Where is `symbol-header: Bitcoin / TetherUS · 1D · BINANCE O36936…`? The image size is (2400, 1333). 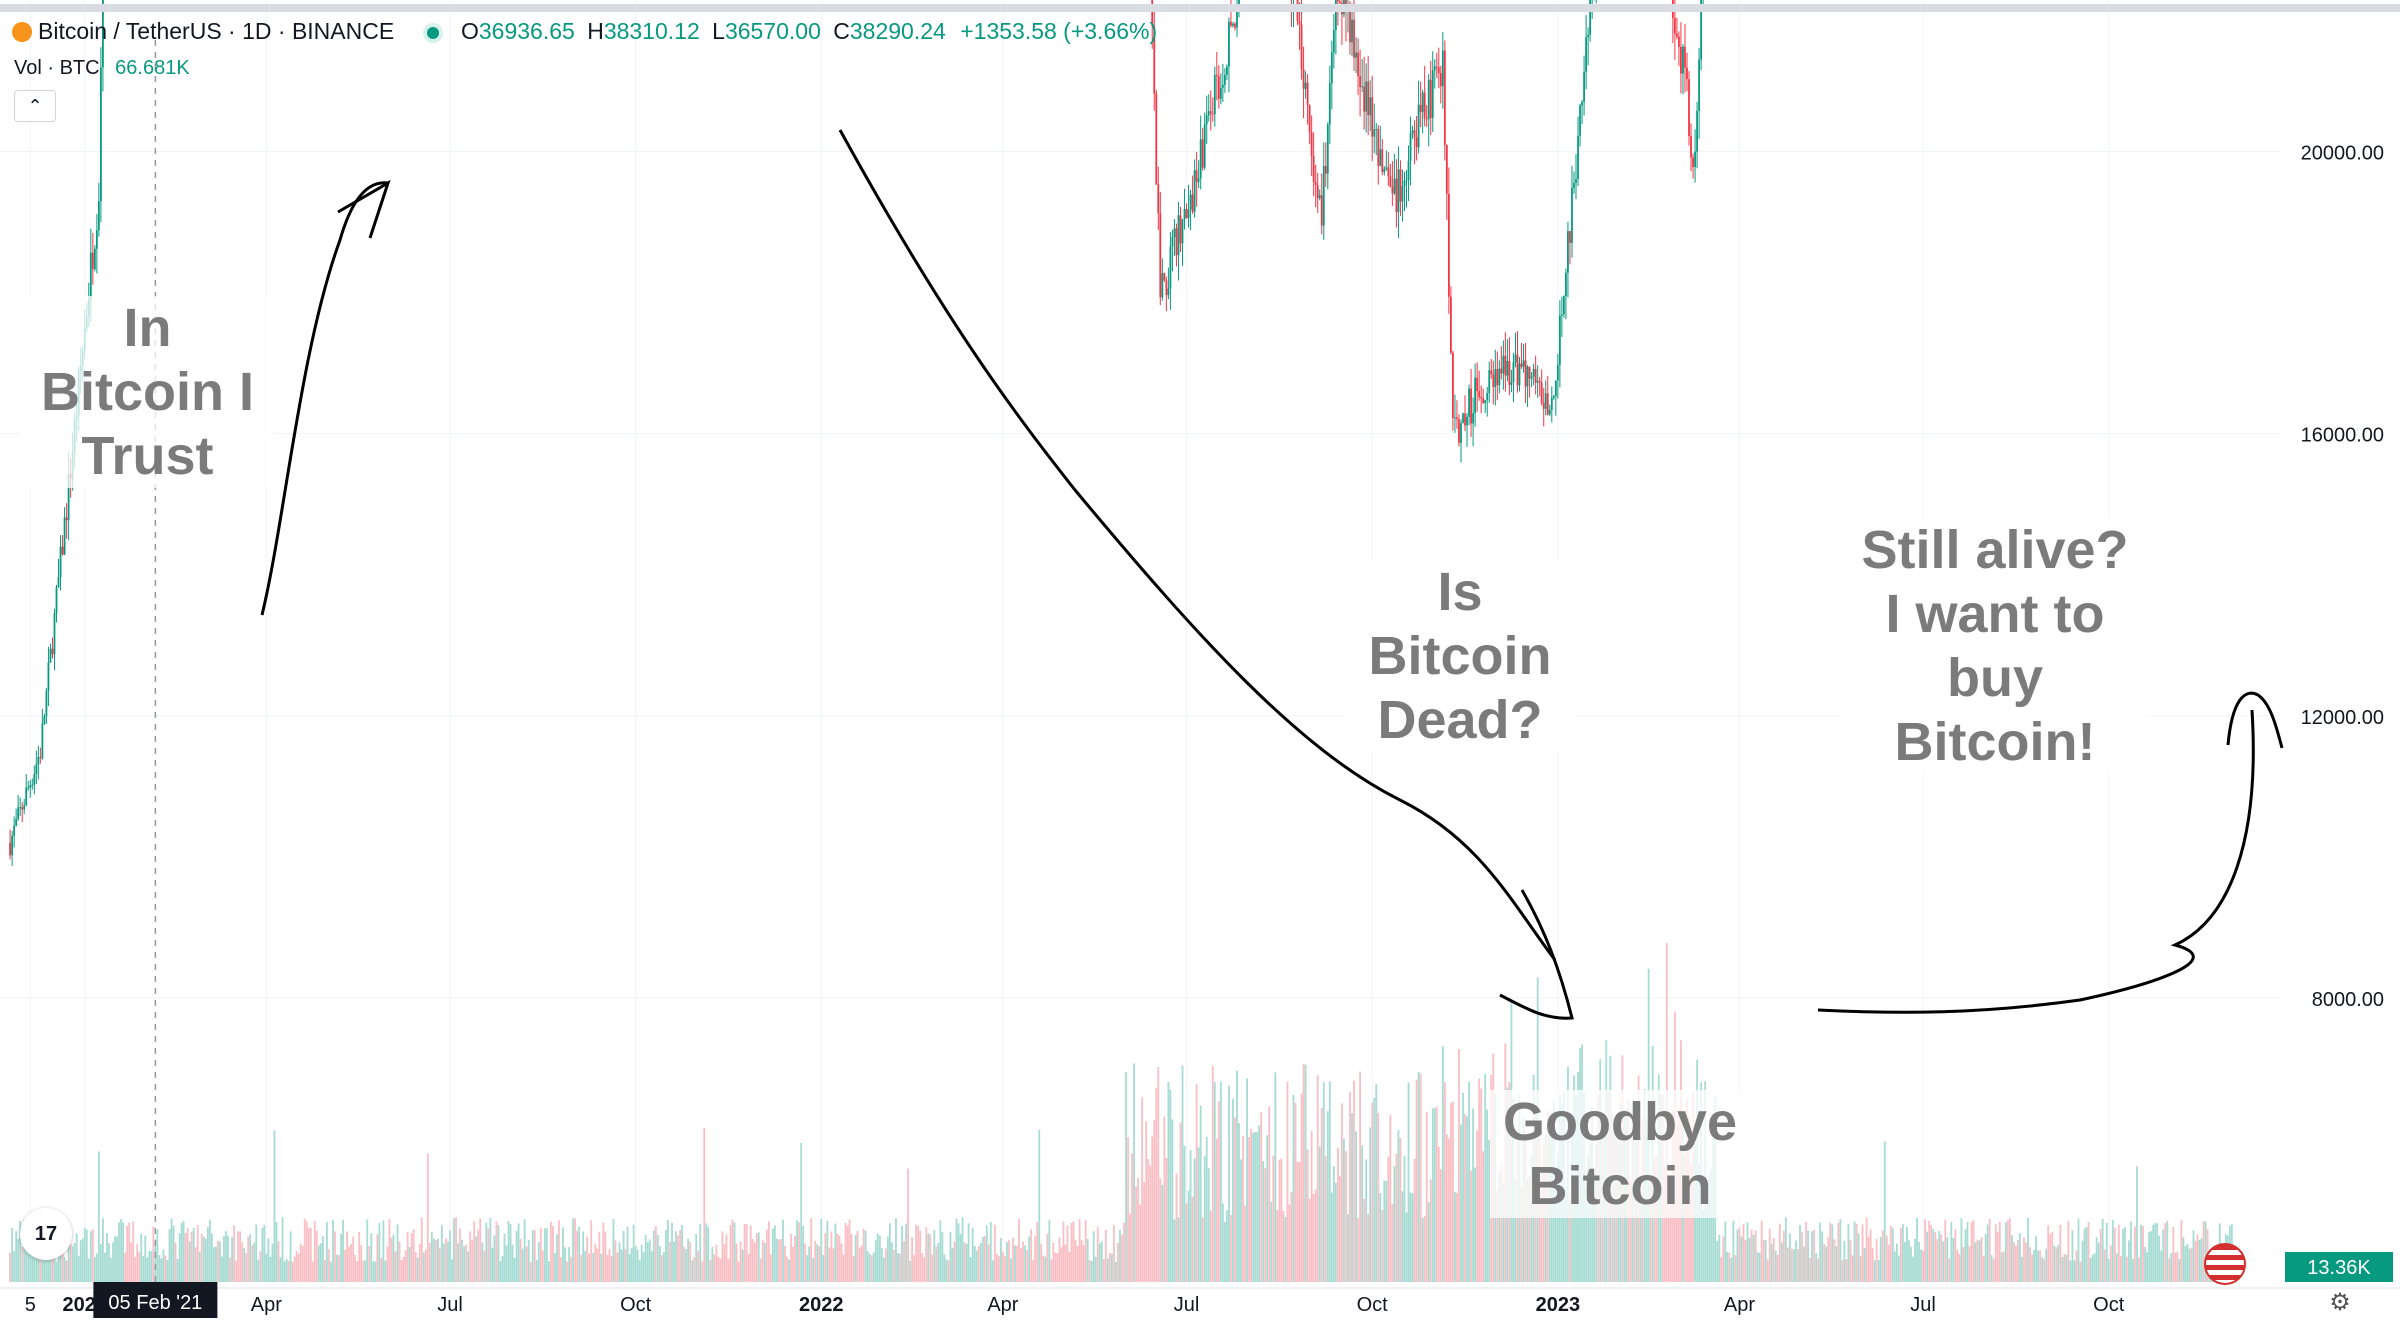 symbol-header: Bitcoin / TetherUS · 1D · BINANCE O36936… is located at coordinates (584, 31).